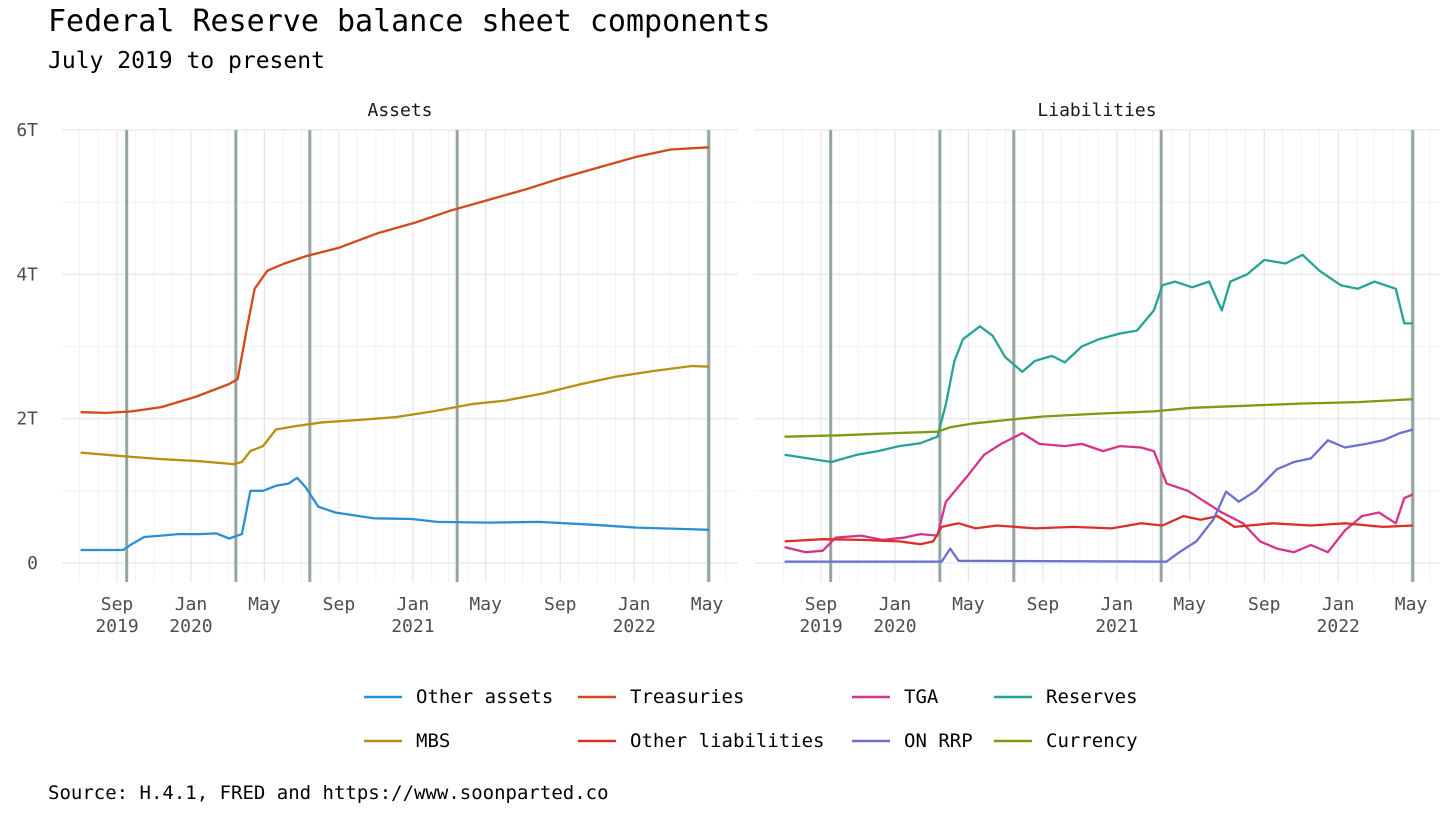 Image resolution: width=1456 pixels, height=819 pixels. What do you see at coordinates (484, 697) in the screenshot?
I see `legend-label: Other assets` at bounding box center [484, 697].